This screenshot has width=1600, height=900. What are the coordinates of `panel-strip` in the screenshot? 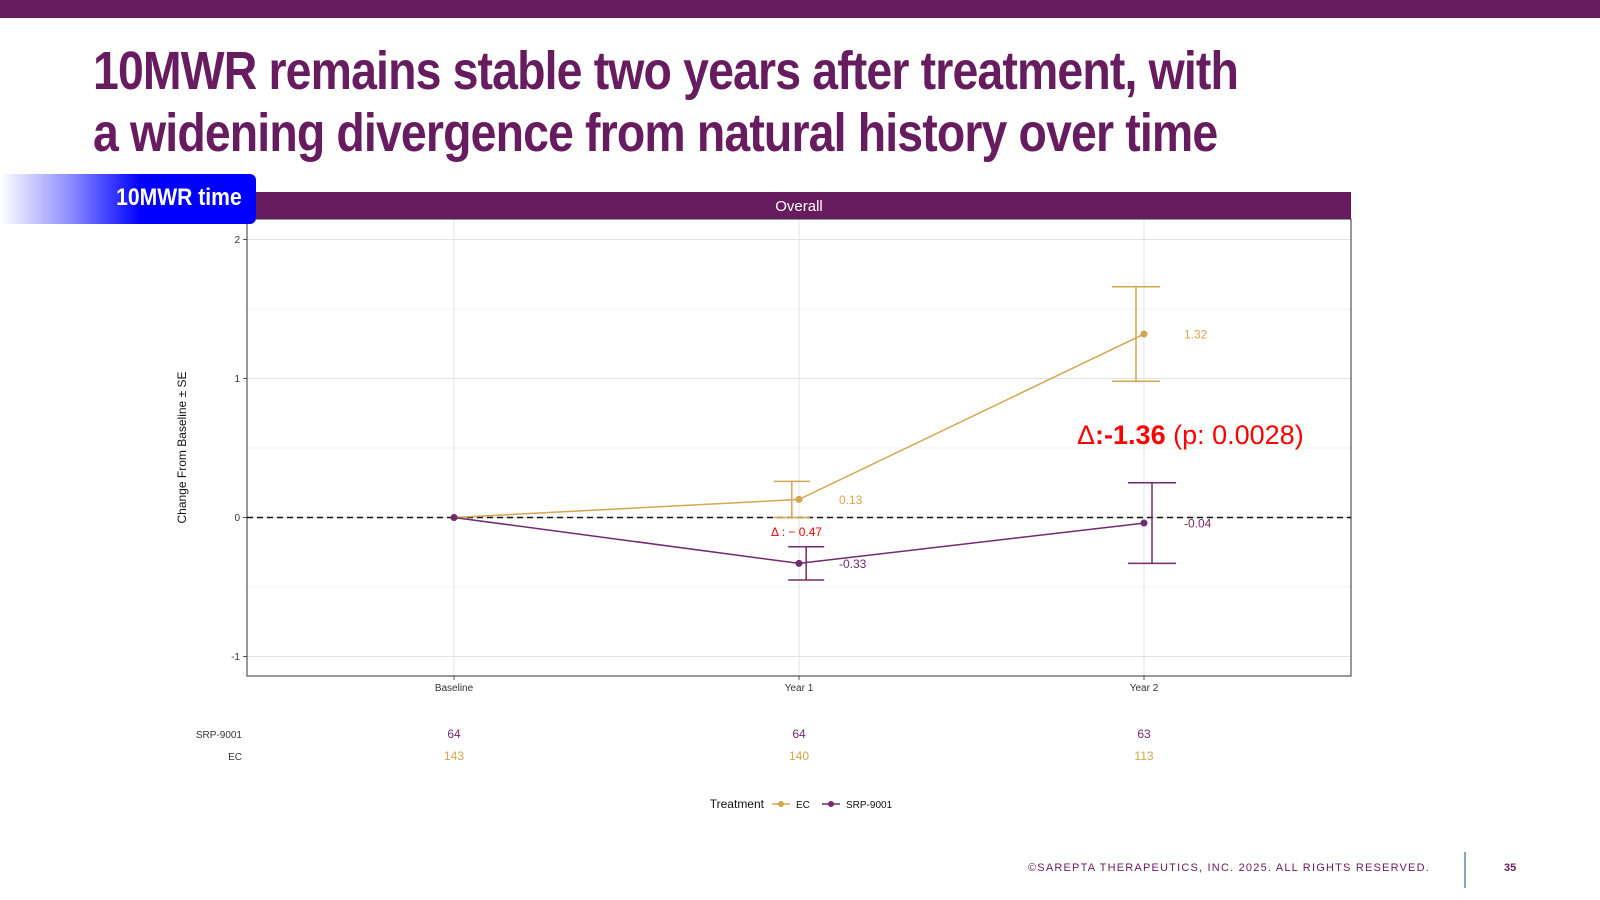 It's located at (799, 205).